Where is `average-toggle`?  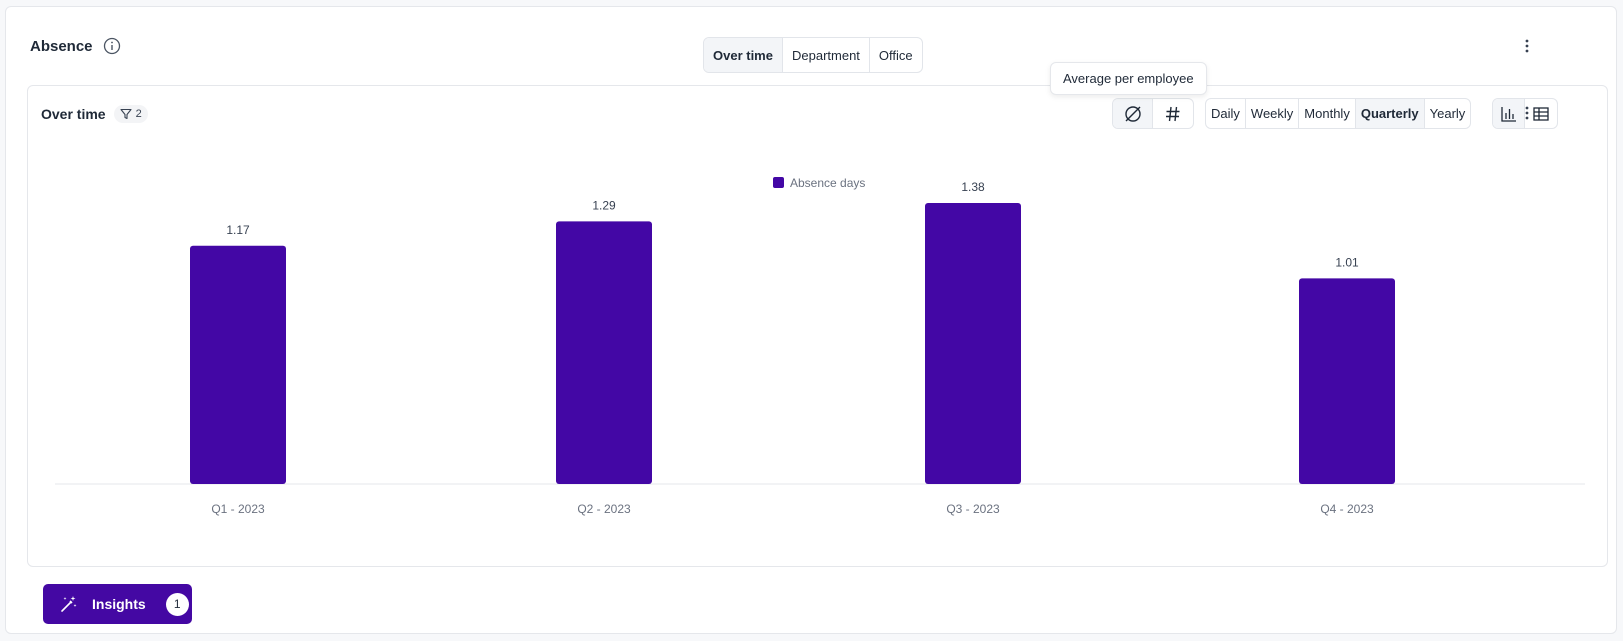
average-toggle is located at coordinates (1133, 113).